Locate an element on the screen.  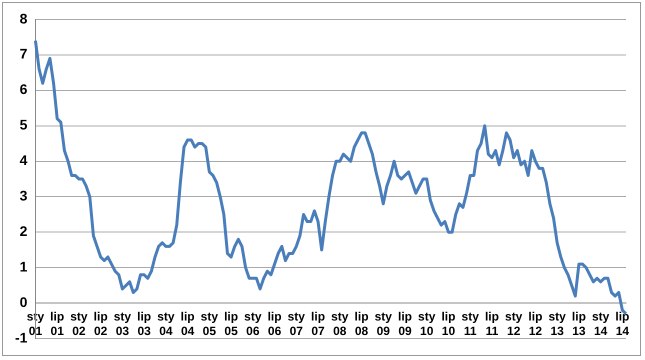
x-tick-label: sty 12 is located at coordinates (514, 324).